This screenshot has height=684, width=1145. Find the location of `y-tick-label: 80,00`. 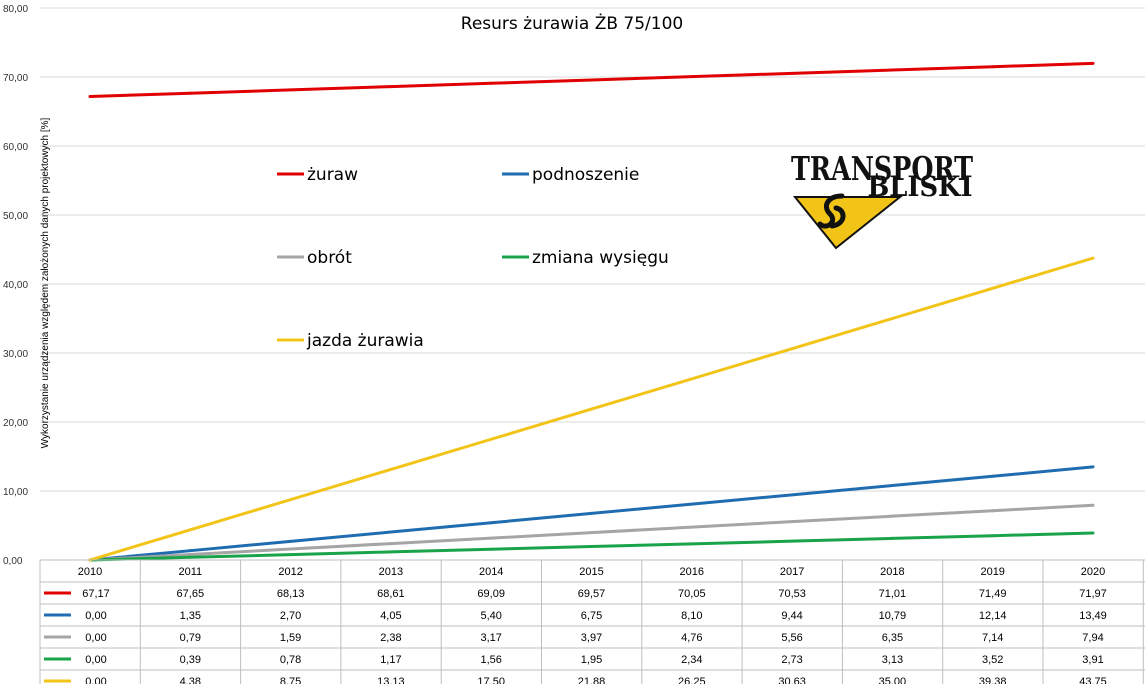

y-tick-label: 80,00 is located at coordinates (15, 9).